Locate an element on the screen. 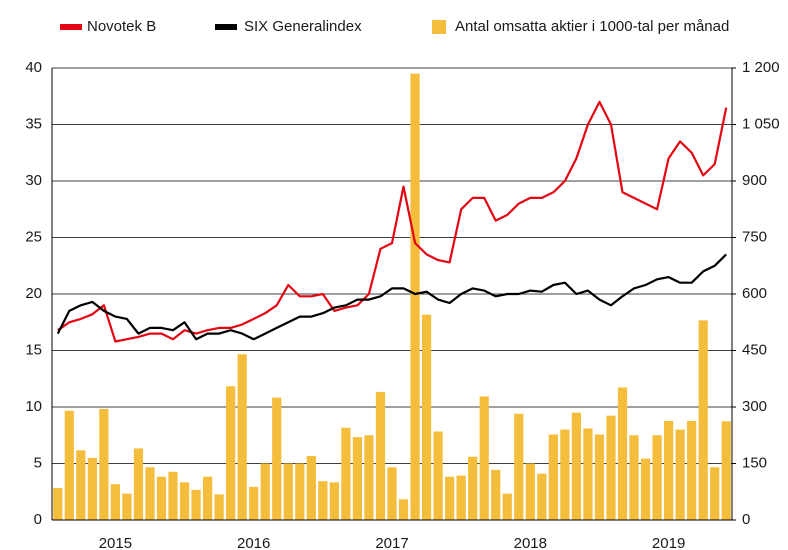 This screenshot has height=550, width=788. y2-tick-label: 450 is located at coordinates (754, 349).